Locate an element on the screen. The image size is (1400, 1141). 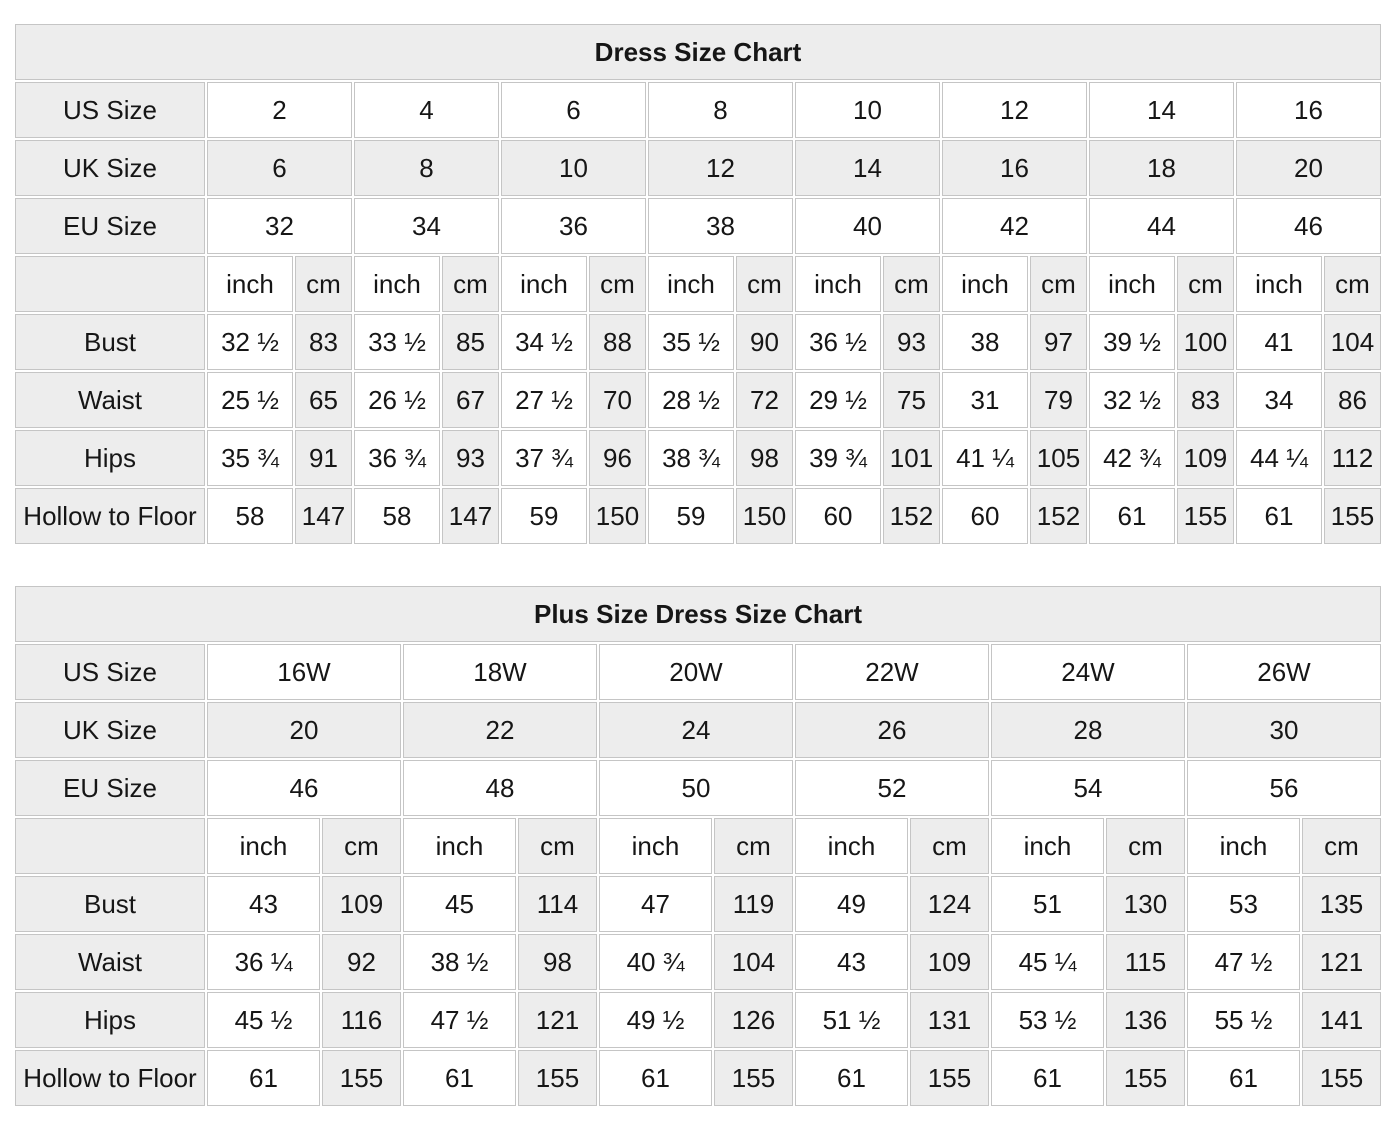
inch-value-cell: 32 ½ is located at coordinates (1132, 400).